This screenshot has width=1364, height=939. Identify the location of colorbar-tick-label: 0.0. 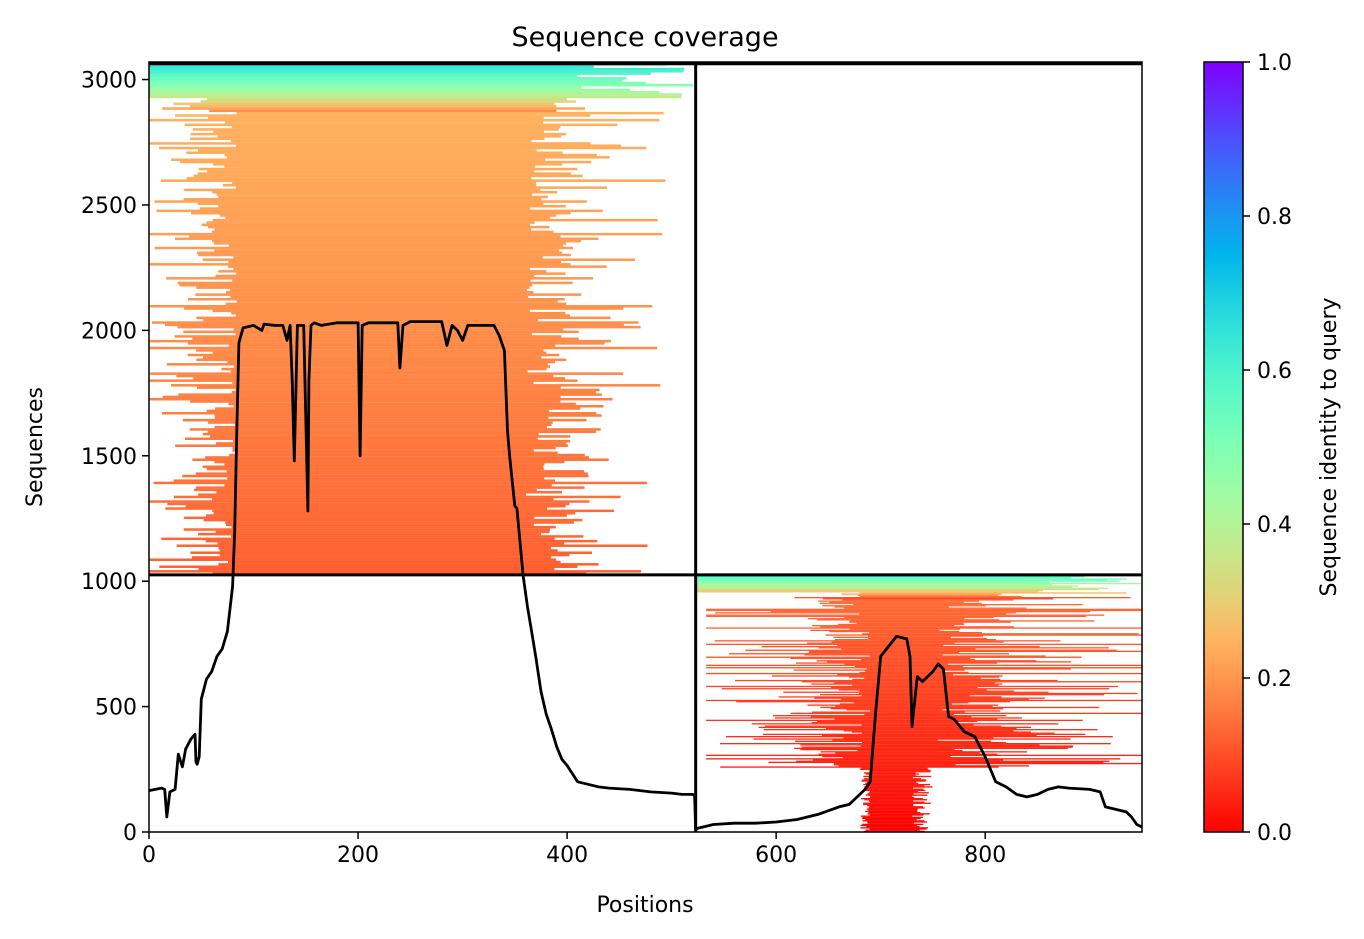
(1274, 833).